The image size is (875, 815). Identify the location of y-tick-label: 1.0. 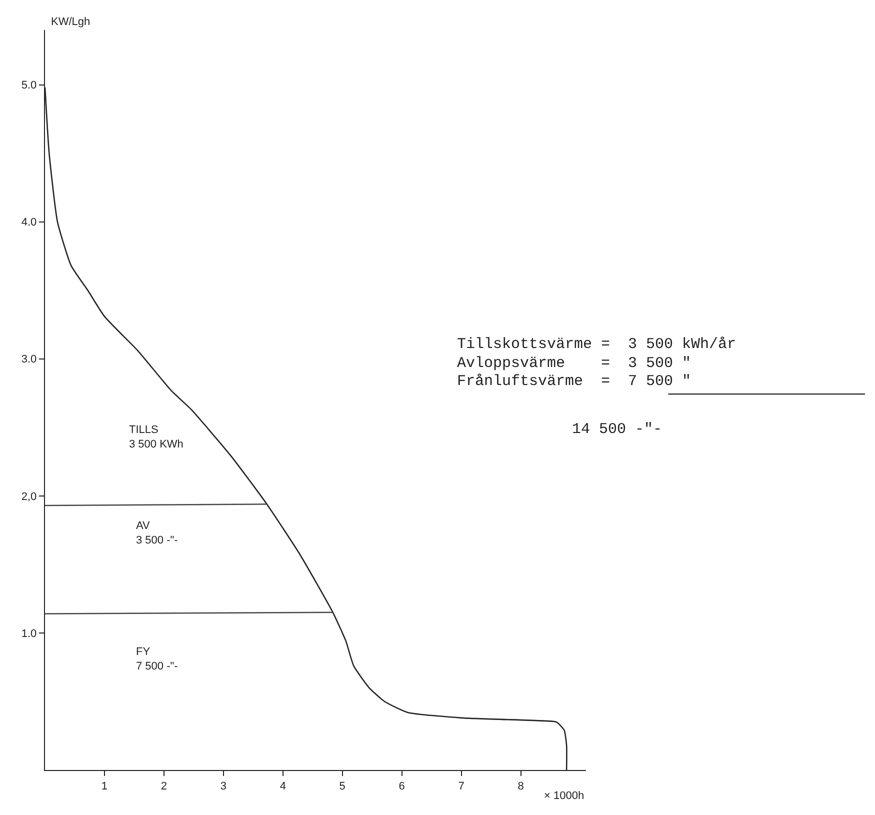
(29, 634).